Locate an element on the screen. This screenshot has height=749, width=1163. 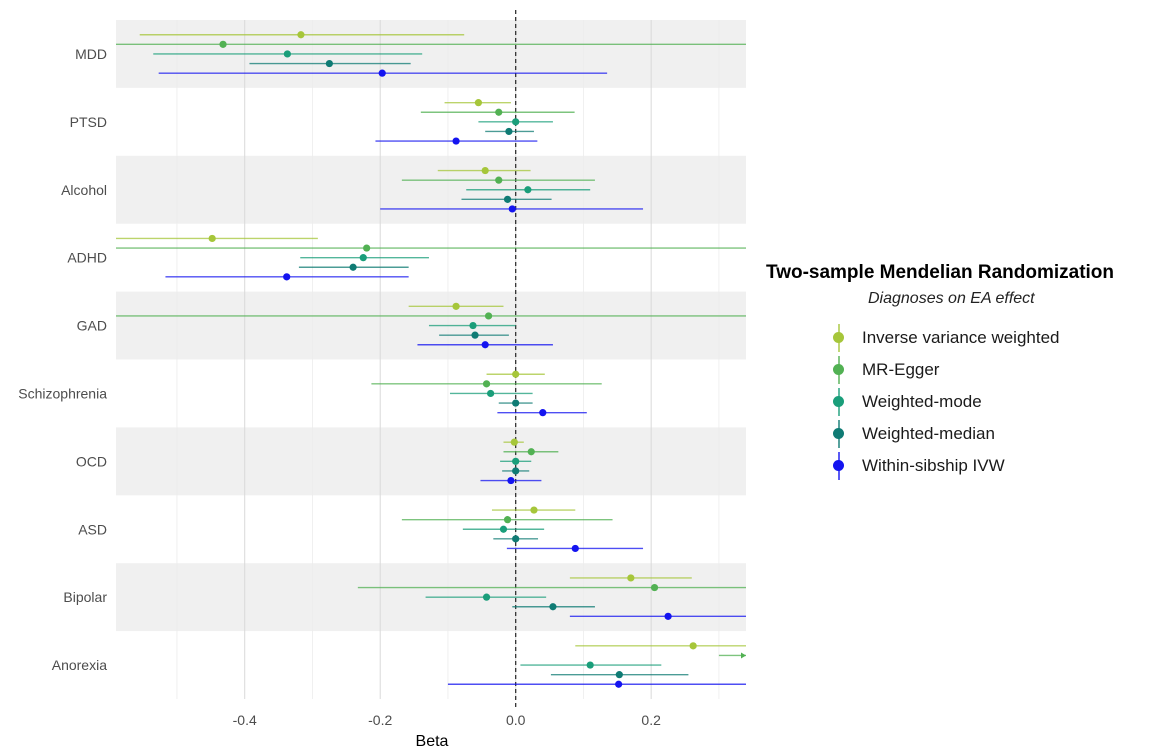
estimate-mr-egger-mdd is located at coordinates (431, 44).